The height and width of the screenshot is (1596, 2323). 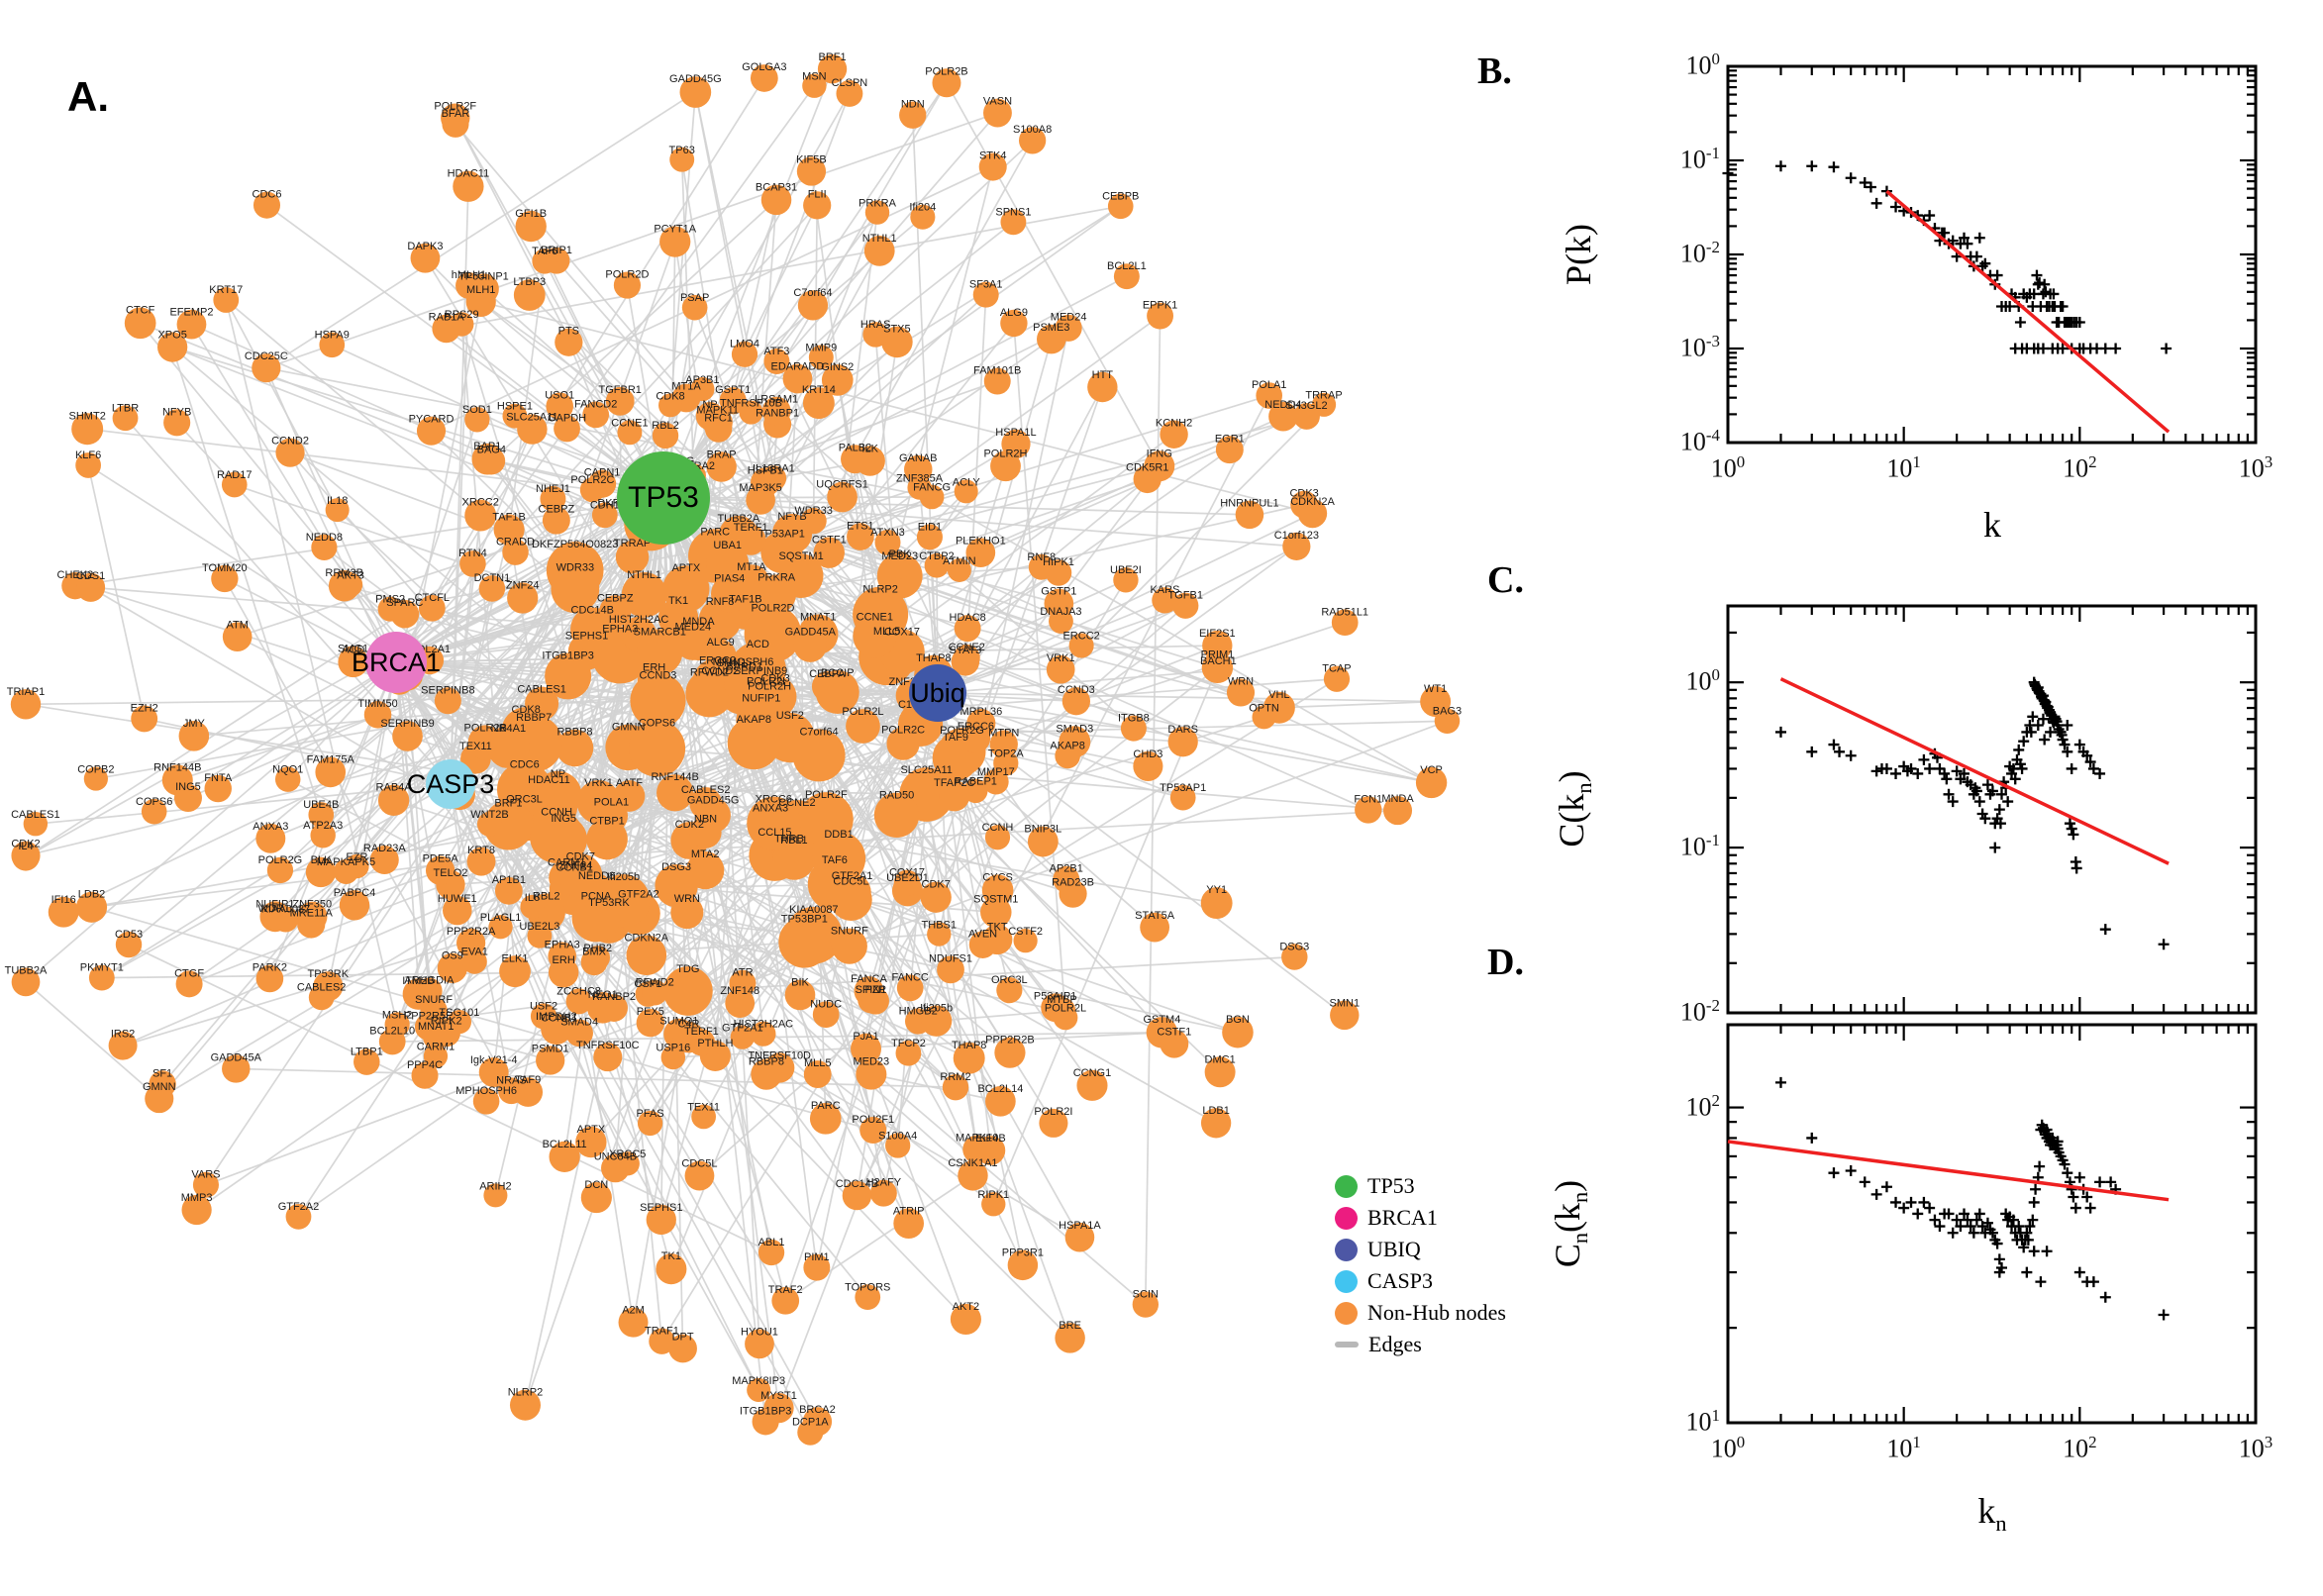 I want to click on network-node-label: CLSPN, so click(x=850, y=83).